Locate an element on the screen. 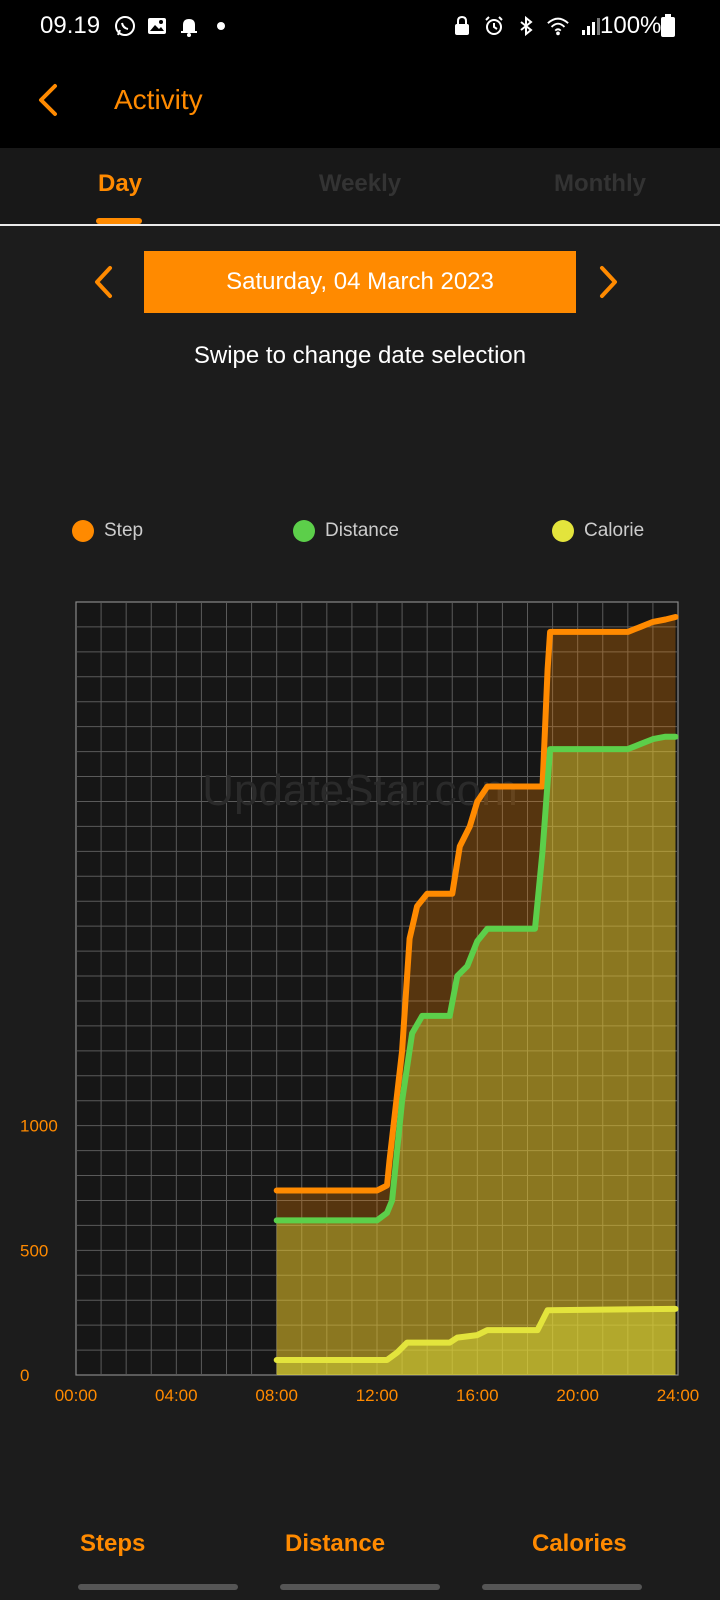  back-button is located at coordinates (48, 100).